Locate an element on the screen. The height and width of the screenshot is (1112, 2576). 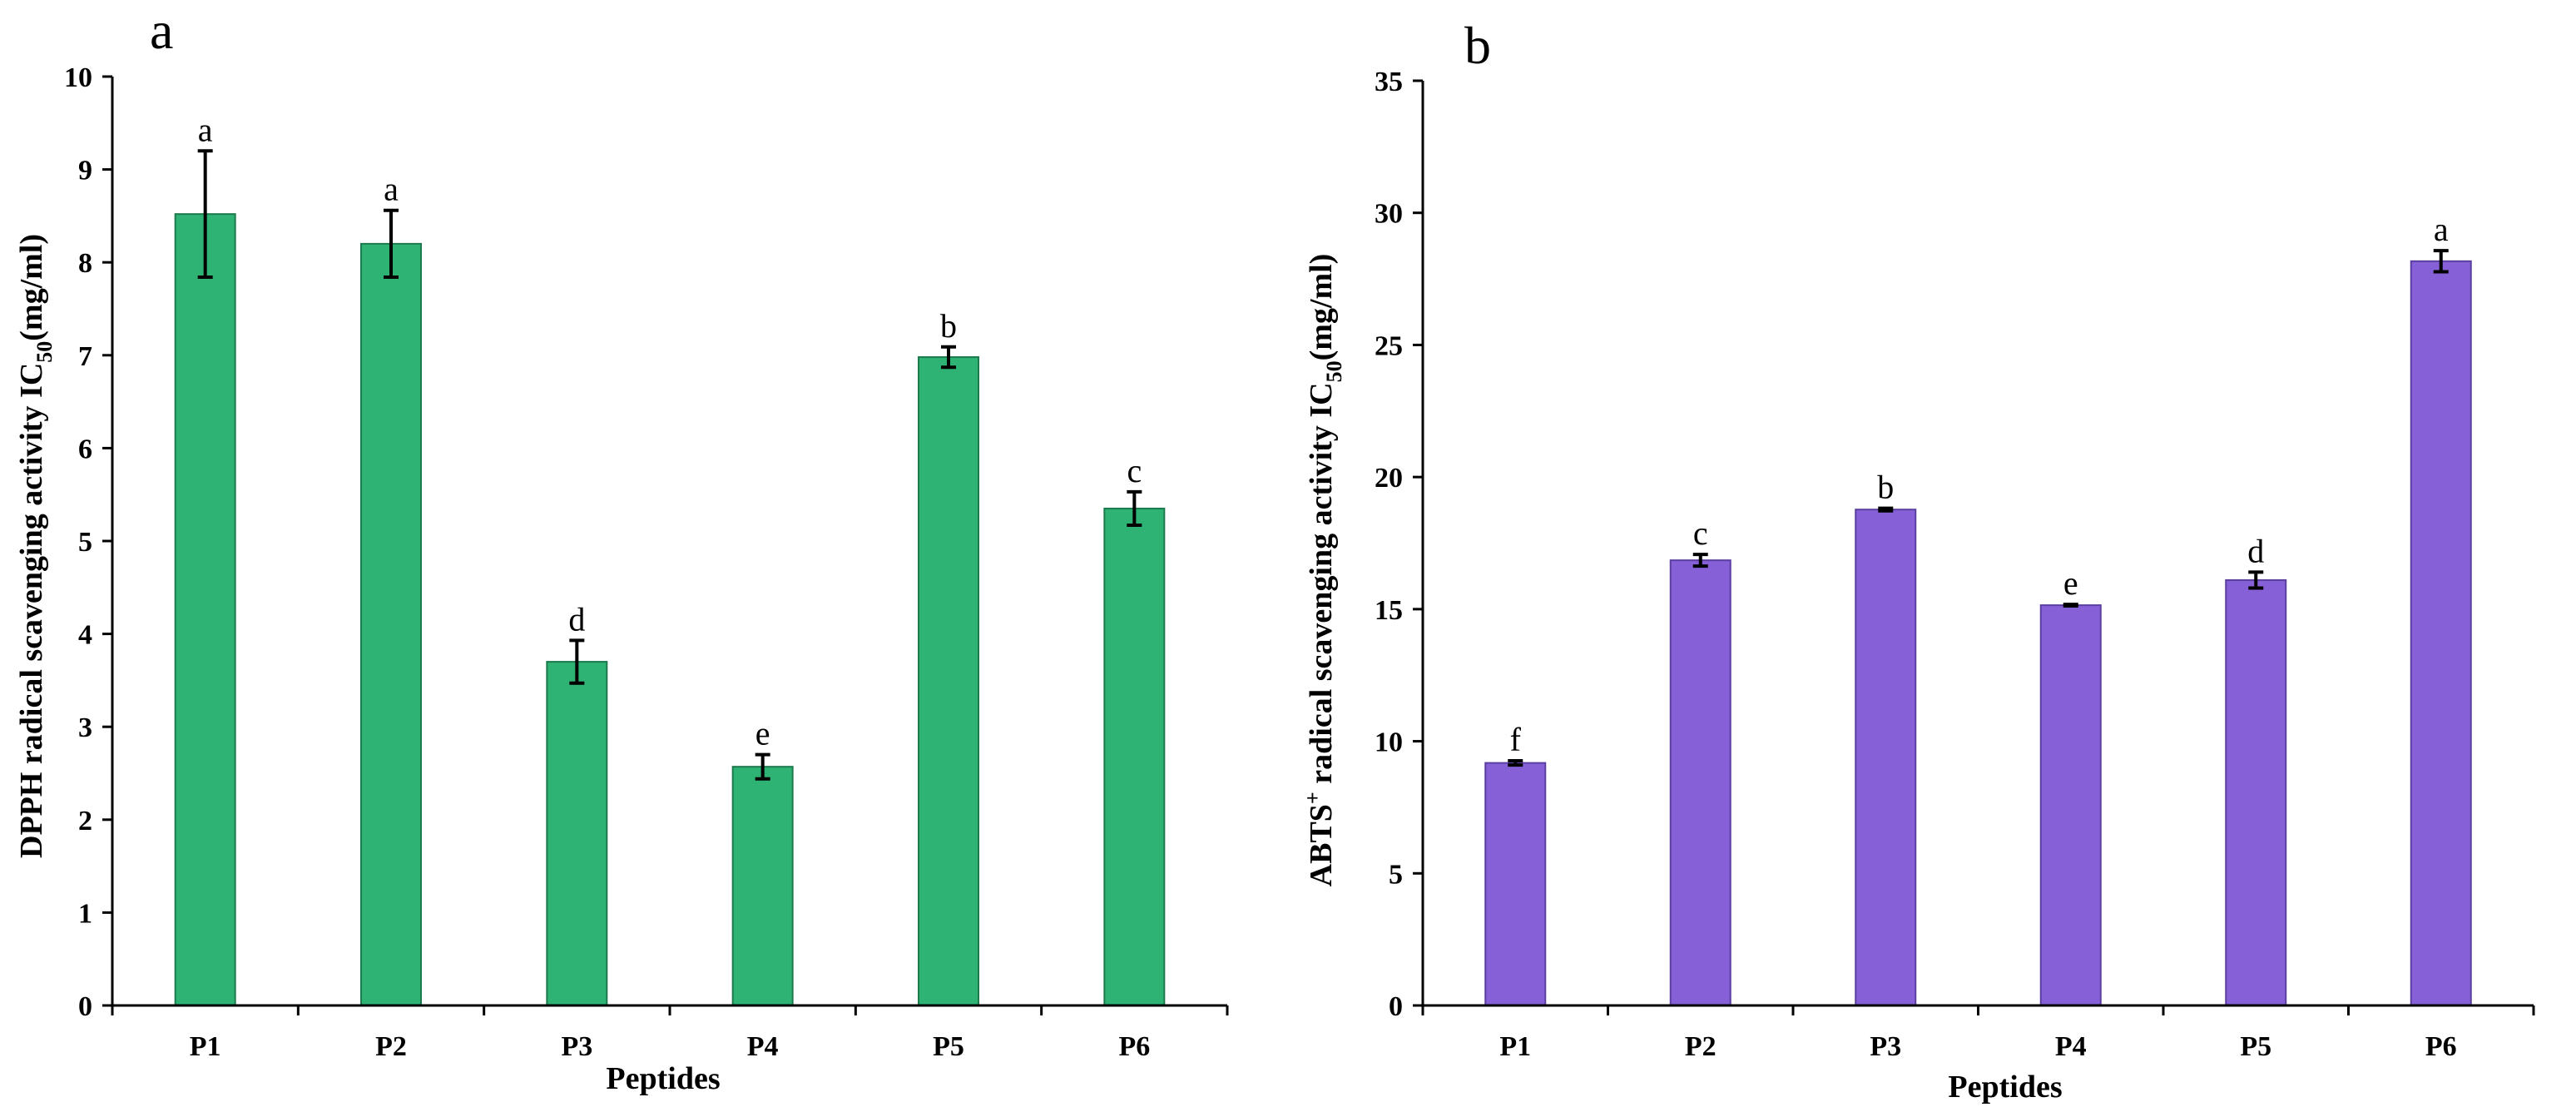
significance-label-p6: a is located at coordinates (2441, 230).